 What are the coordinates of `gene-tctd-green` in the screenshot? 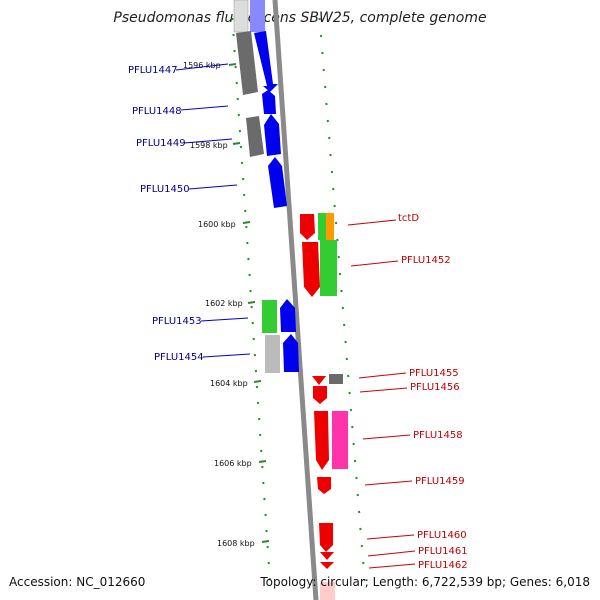 It's located at (322, 226).